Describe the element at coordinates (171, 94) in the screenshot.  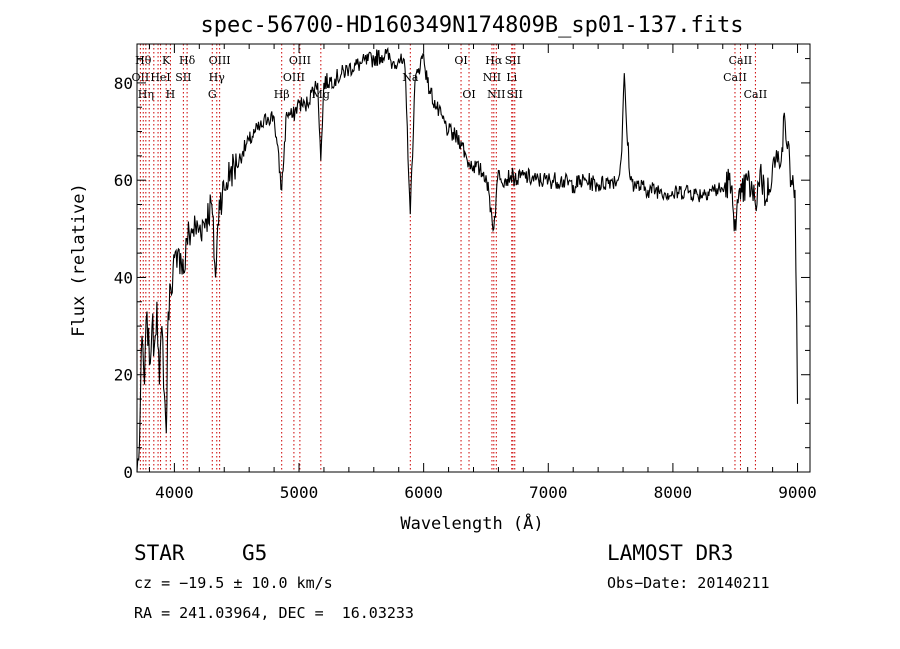
I see `line-marker-label: H` at that location.